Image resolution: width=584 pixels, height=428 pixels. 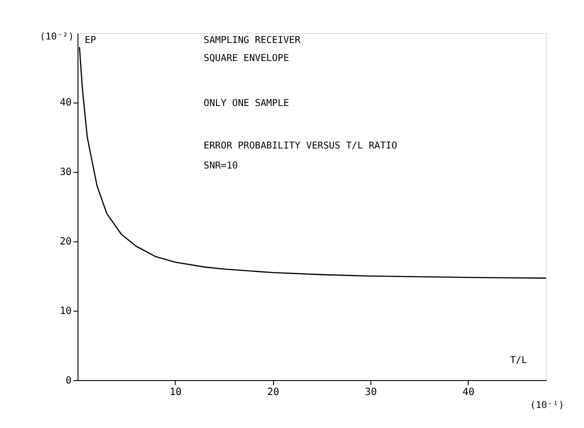 I want to click on x-tick-label: 40, so click(x=468, y=392).